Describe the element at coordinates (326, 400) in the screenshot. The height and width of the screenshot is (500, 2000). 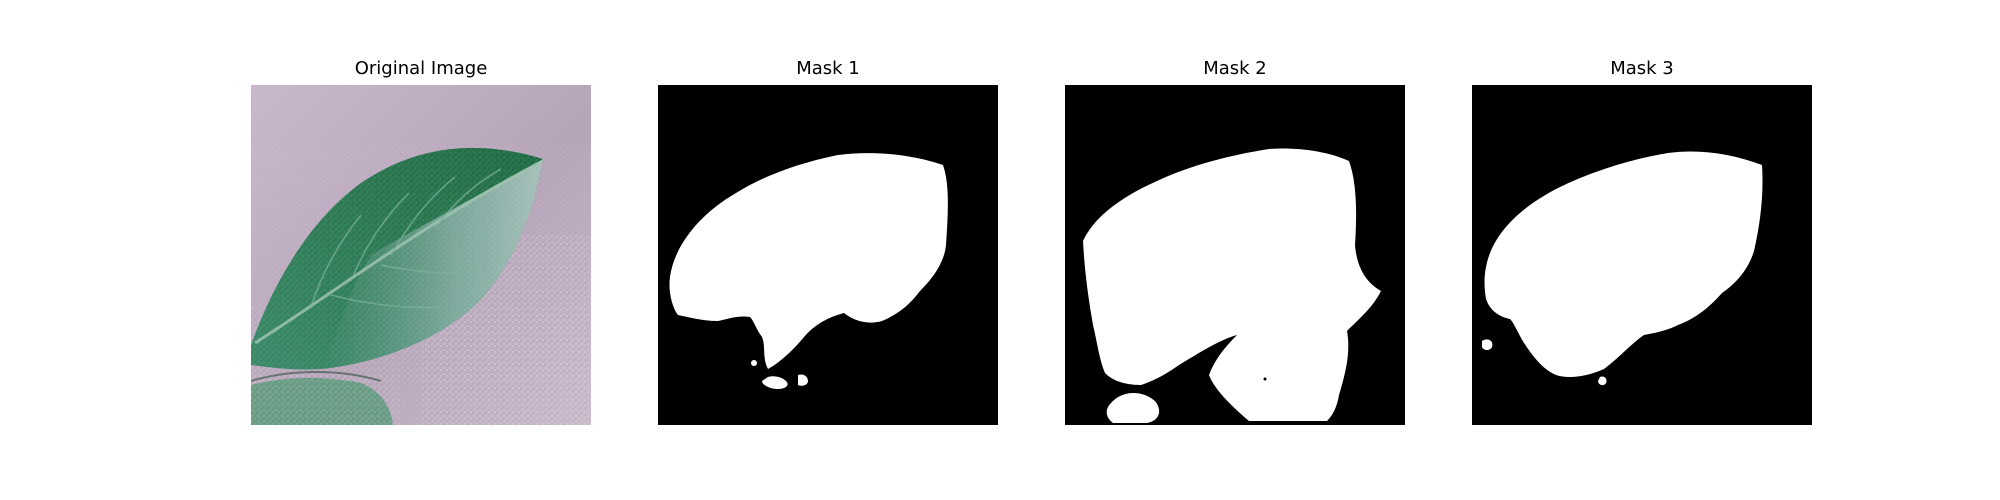
I see `reflection-frost` at that location.